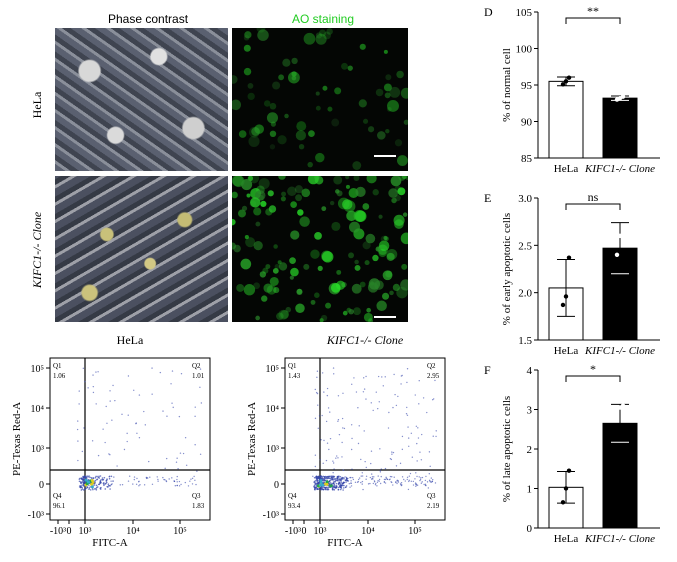 The height and width of the screenshot is (562, 677). What do you see at coordinates (38, 409) in the screenshot?
I see `flow-y-tick: 10⁴` at bounding box center [38, 409].